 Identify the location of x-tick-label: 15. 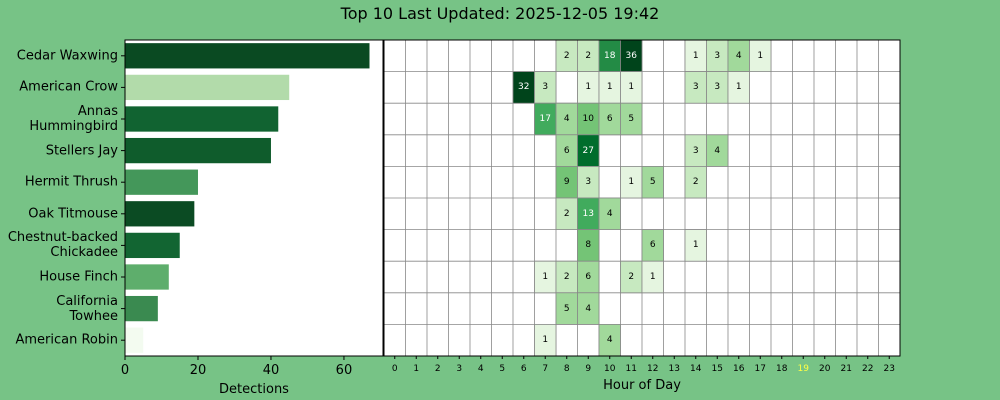
(717, 369).